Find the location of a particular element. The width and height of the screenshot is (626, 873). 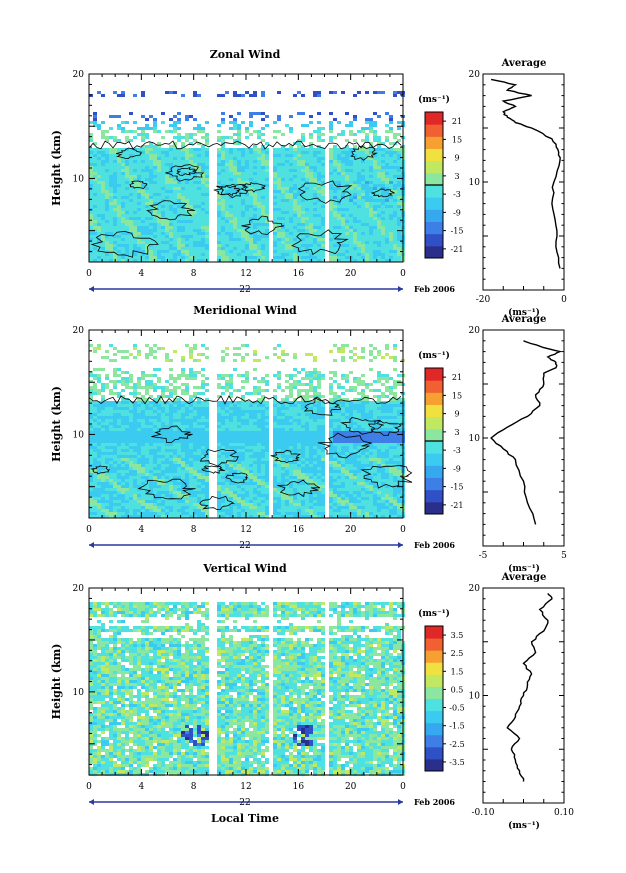

profile-title: Average is located at coordinates (524, 63).